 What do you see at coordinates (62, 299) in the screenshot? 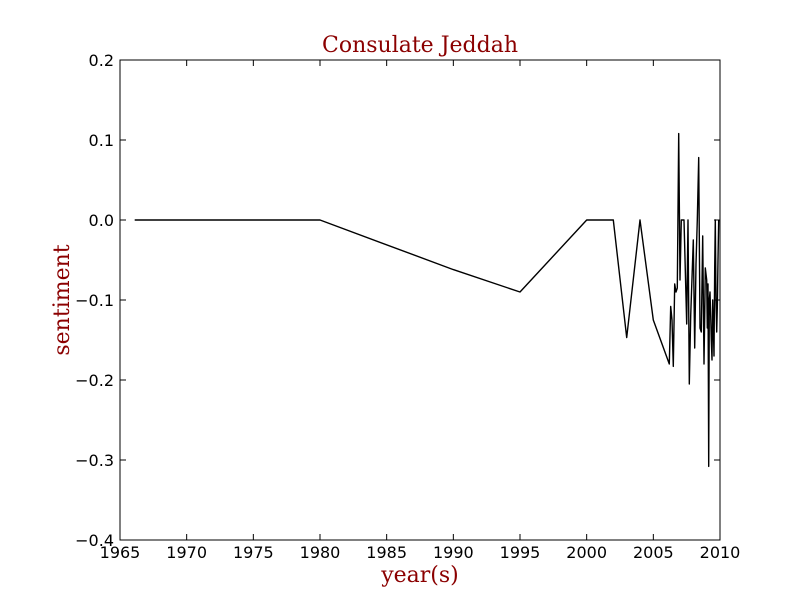
I see `y-axis-label: sentiment` at bounding box center [62, 299].